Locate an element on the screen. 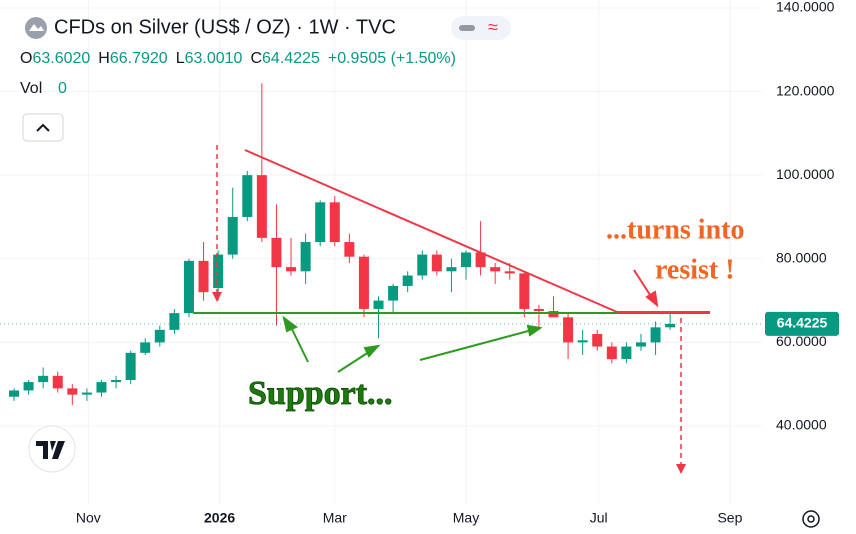 The width and height of the screenshot is (856, 534). ohlc-key: H is located at coordinates (104, 58).